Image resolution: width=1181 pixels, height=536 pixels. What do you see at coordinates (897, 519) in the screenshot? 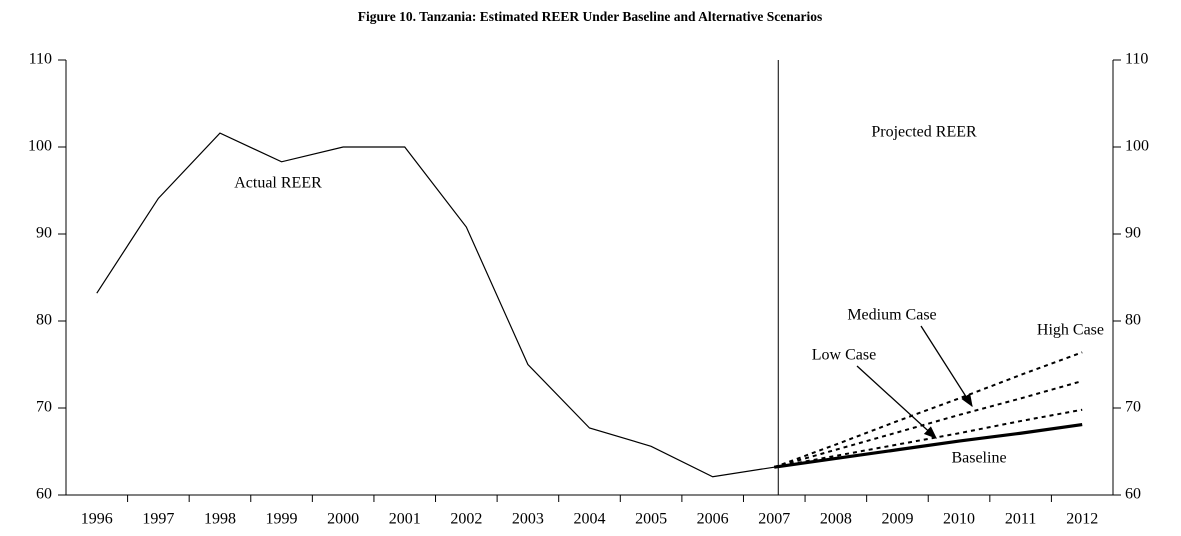
I see `x-tick-label: 2009` at bounding box center [897, 519].